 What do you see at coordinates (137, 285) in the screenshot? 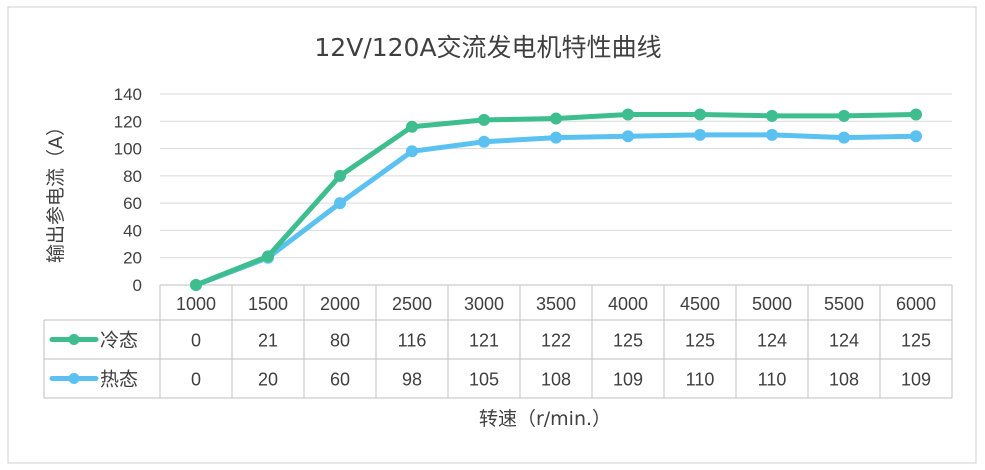
I see `y-tick-label: 0` at bounding box center [137, 285].